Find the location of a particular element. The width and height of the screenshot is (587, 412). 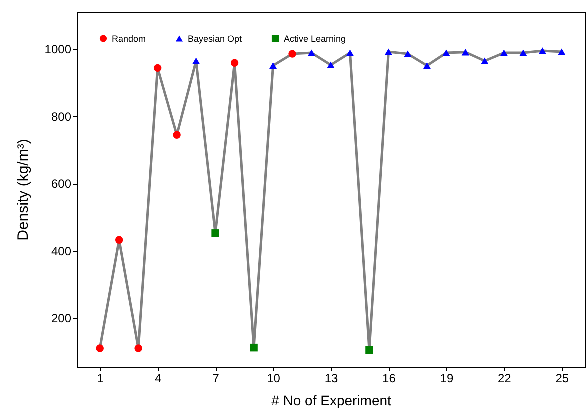

legend-label: Bayesian Opt is located at coordinates (215, 39).